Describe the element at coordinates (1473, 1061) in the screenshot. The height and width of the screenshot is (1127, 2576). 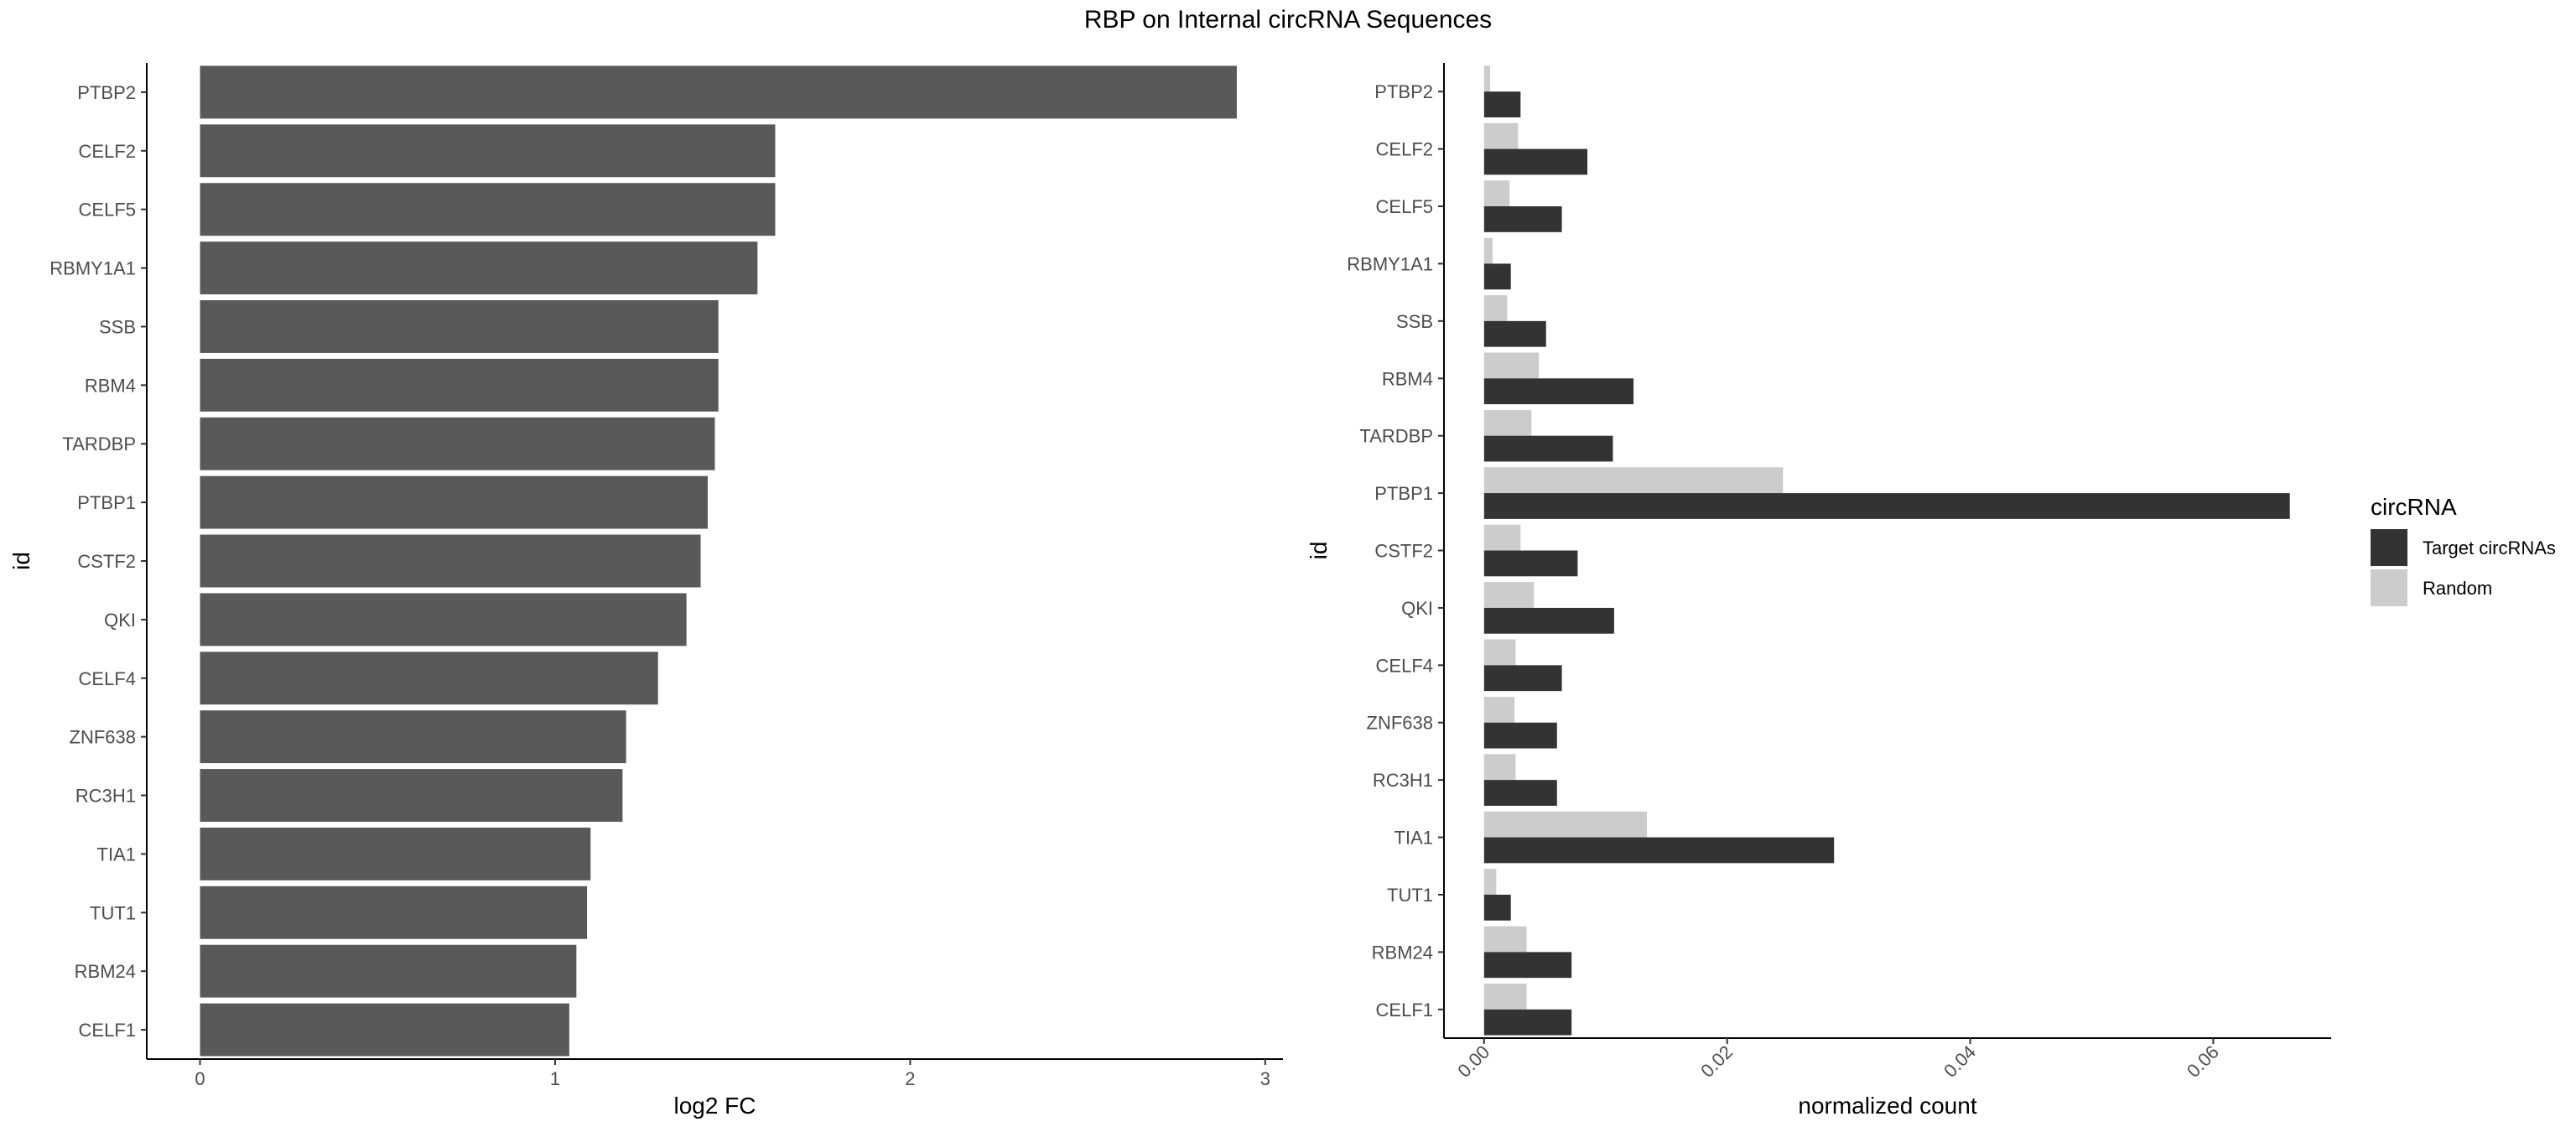
I see `x-tick-label: 0.00` at that location.